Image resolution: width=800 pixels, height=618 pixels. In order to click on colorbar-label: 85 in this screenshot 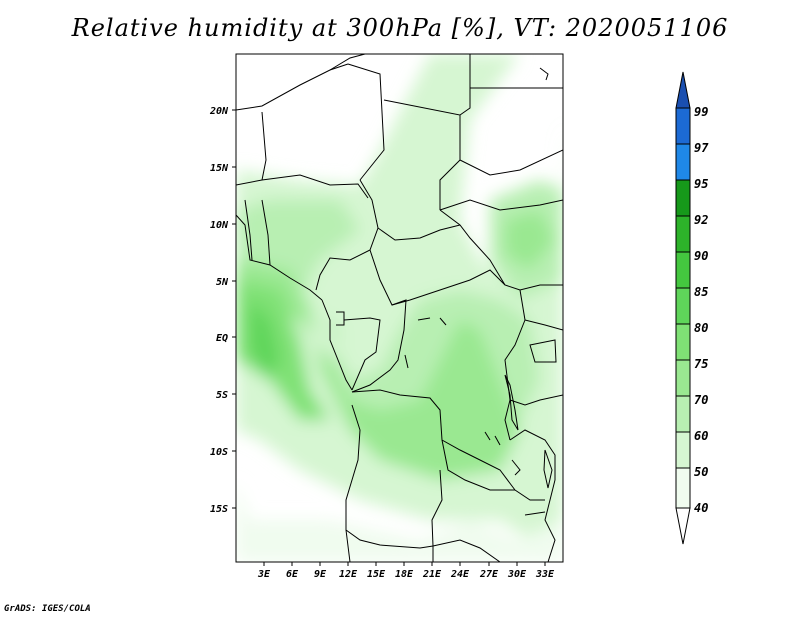, I will do `click(701, 292)`.